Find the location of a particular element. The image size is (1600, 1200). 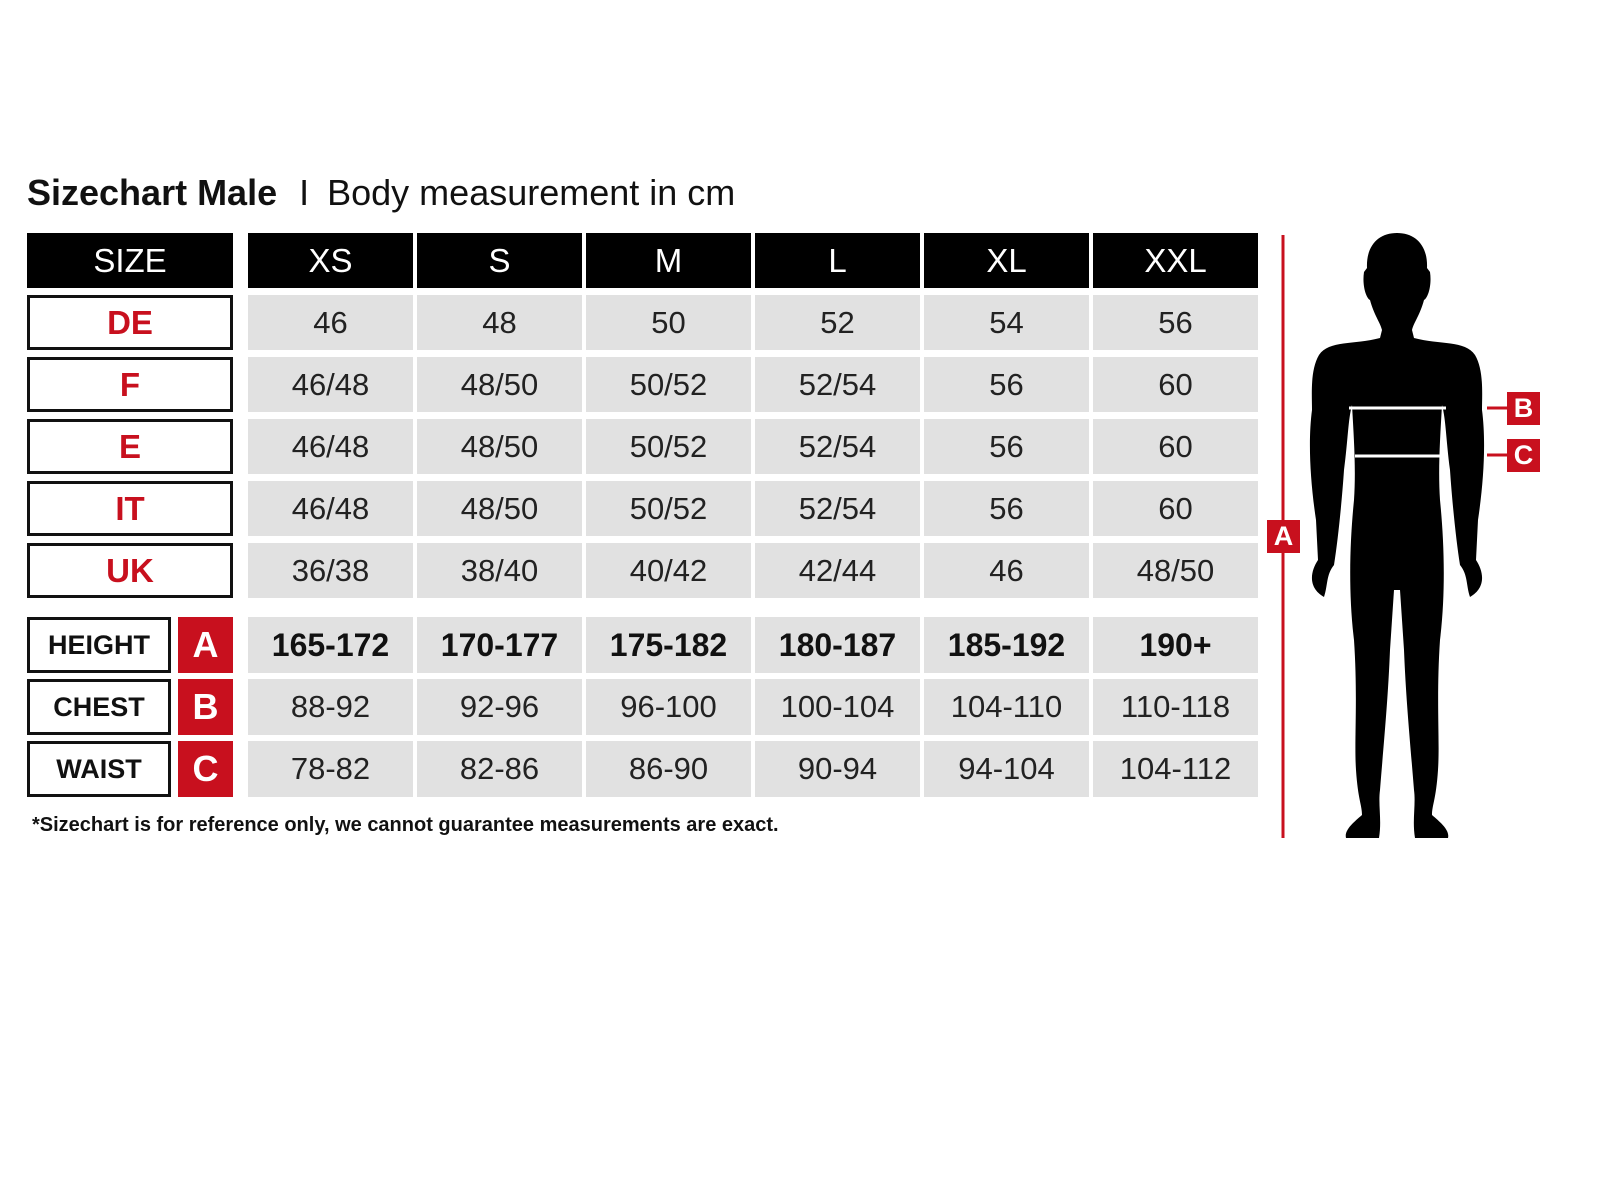

table-cell: 50 is located at coordinates (668, 322).